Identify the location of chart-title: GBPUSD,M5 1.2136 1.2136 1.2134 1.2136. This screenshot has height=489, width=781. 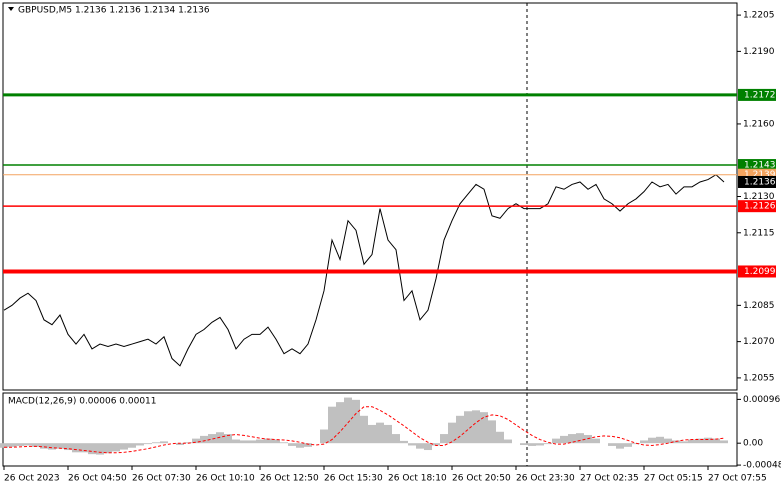
(114, 11).